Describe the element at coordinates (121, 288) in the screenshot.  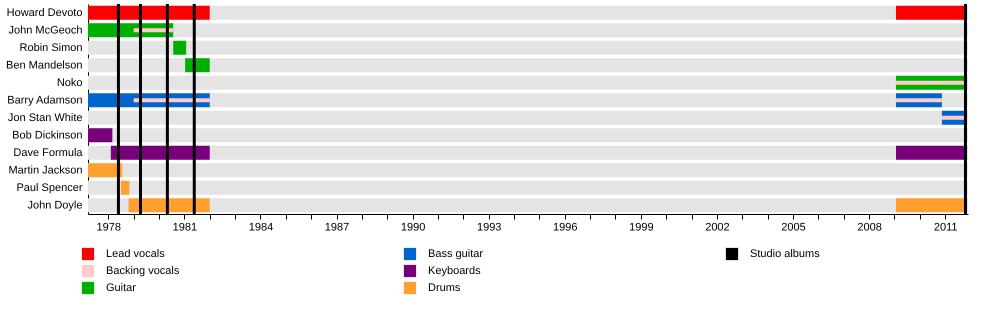
I see `legend-label: Guitar` at that location.